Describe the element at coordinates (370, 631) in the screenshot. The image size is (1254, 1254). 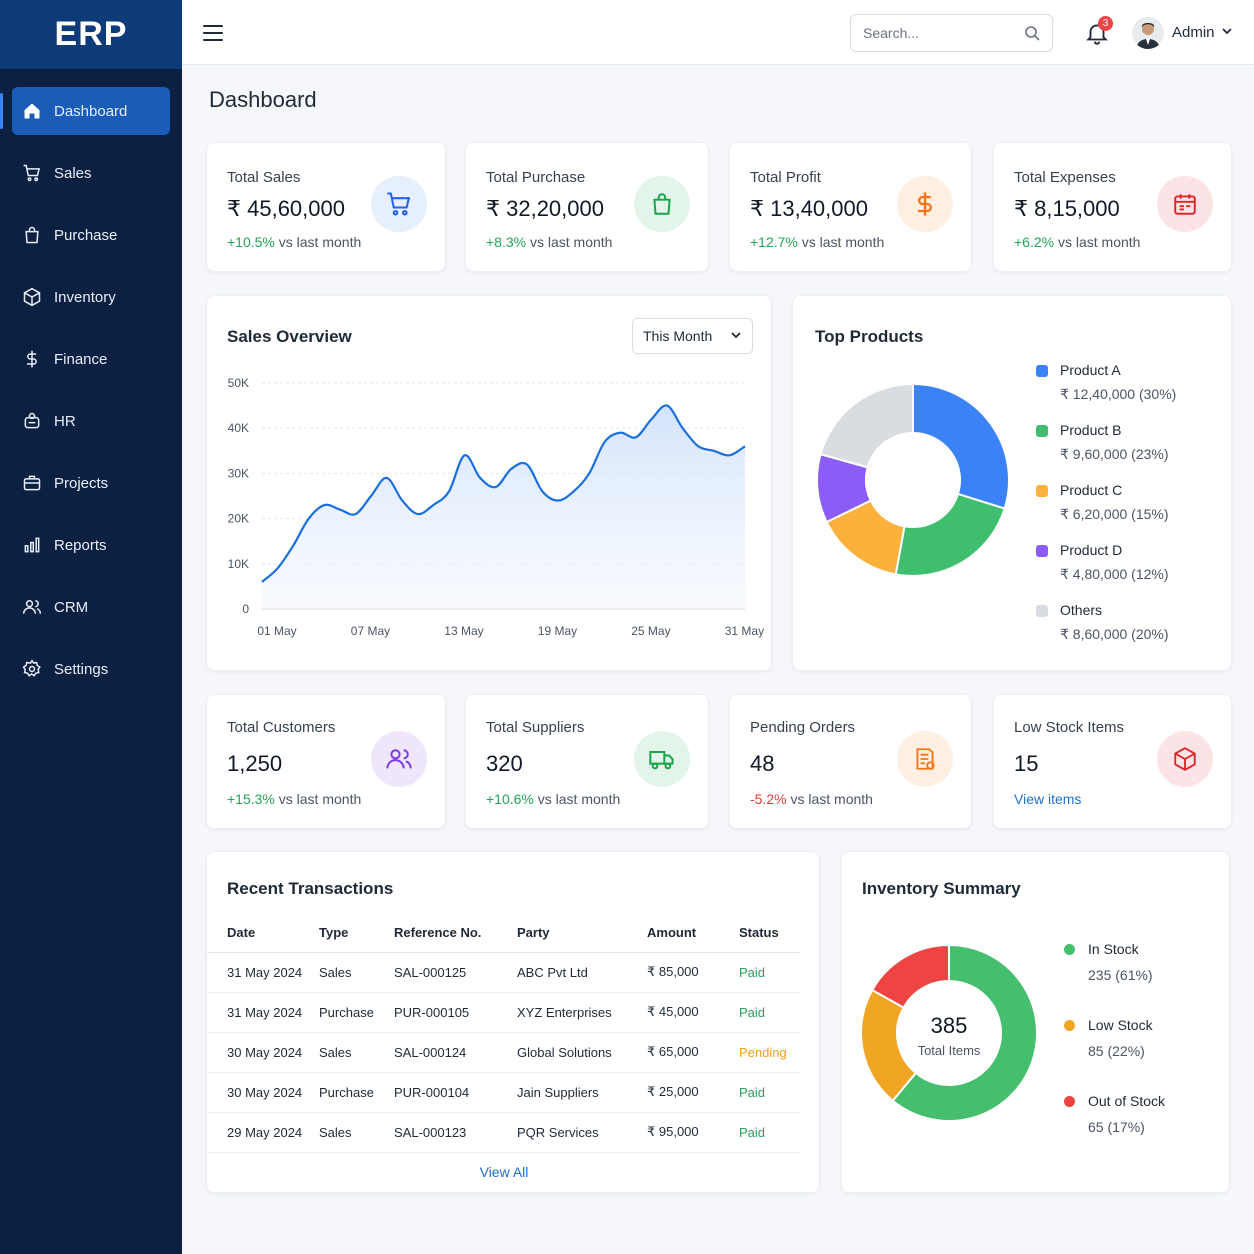
I see `x-tick-label: 07 May` at that location.